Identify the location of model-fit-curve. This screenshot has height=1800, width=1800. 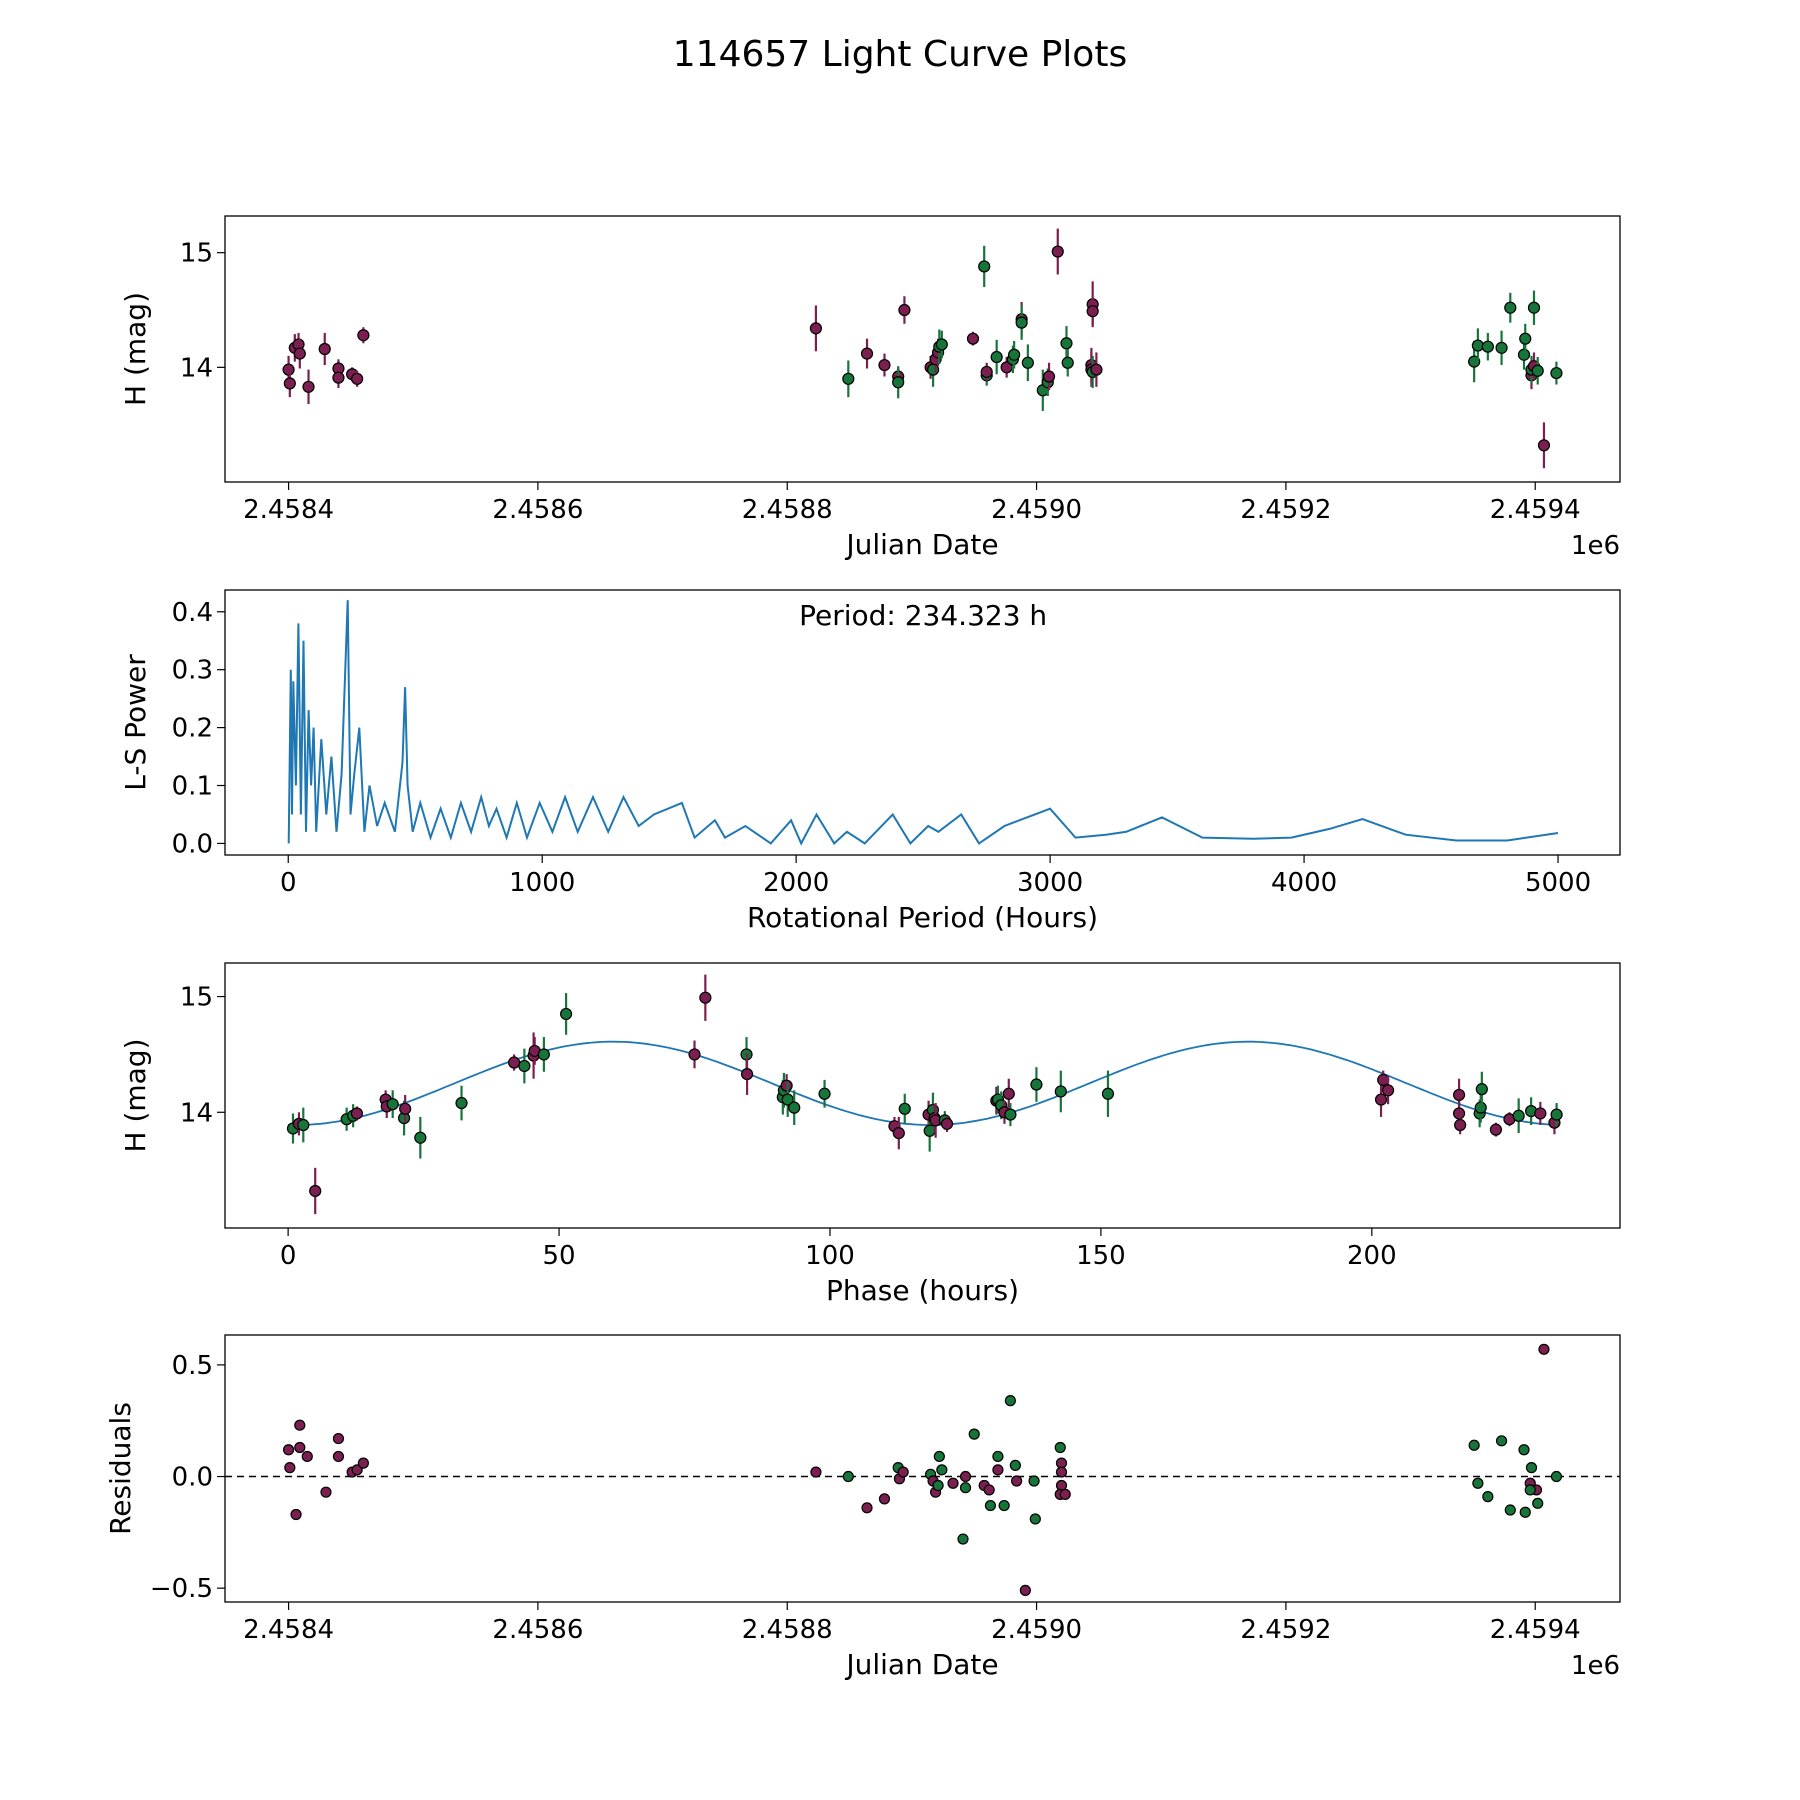
(922, 1083).